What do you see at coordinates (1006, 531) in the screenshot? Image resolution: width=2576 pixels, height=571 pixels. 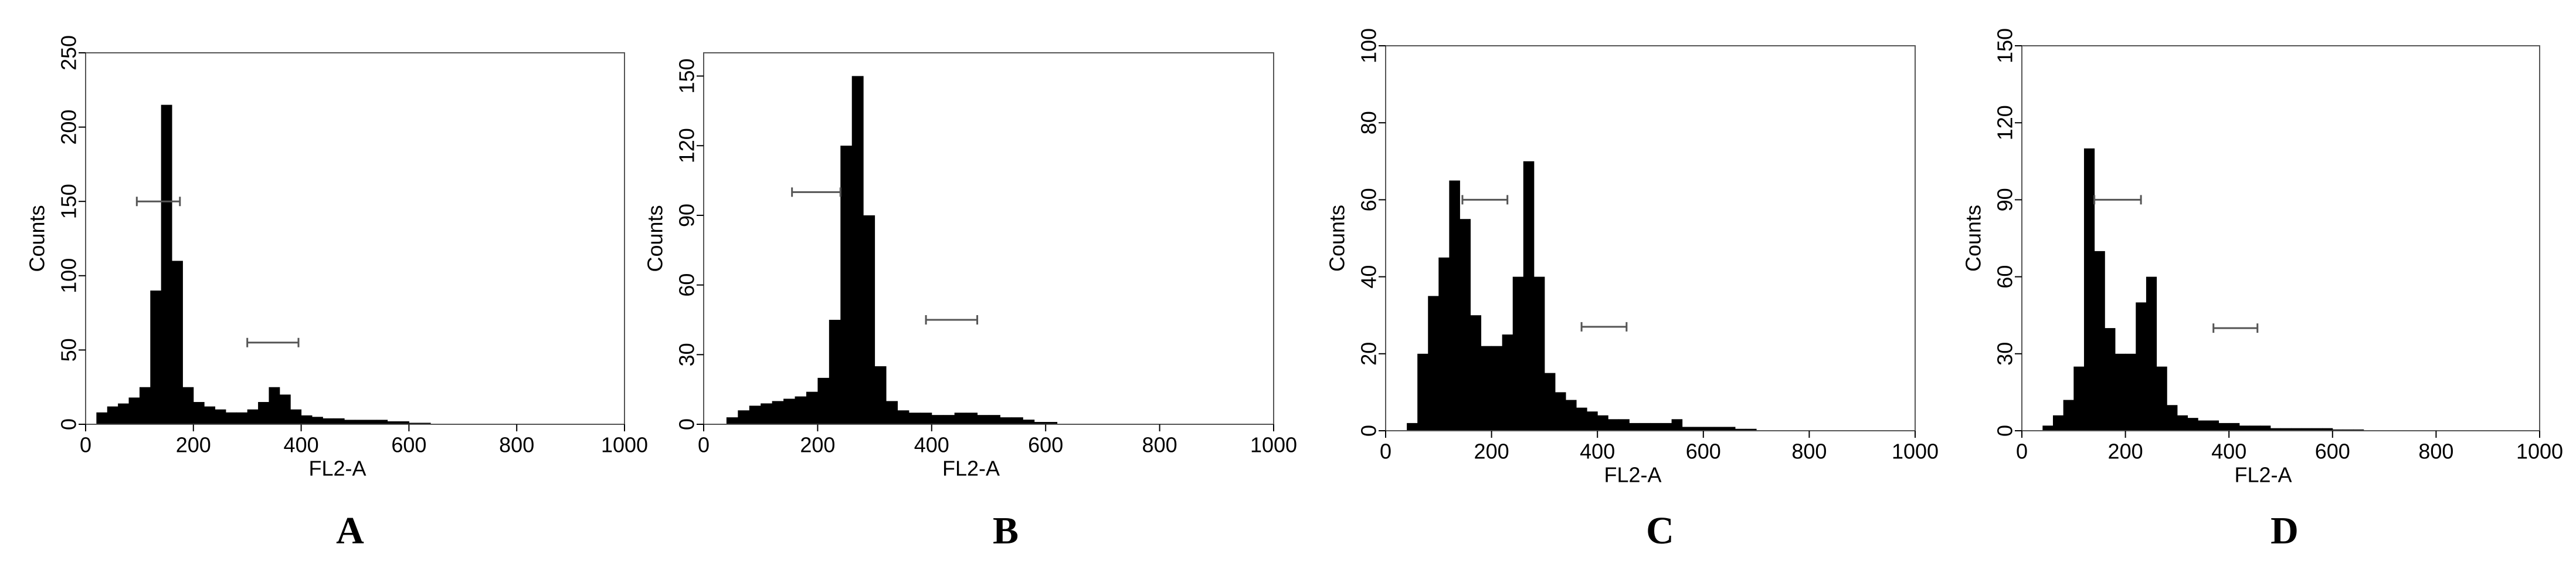 I see `panel-label: B` at bounding box center [1006, 531].